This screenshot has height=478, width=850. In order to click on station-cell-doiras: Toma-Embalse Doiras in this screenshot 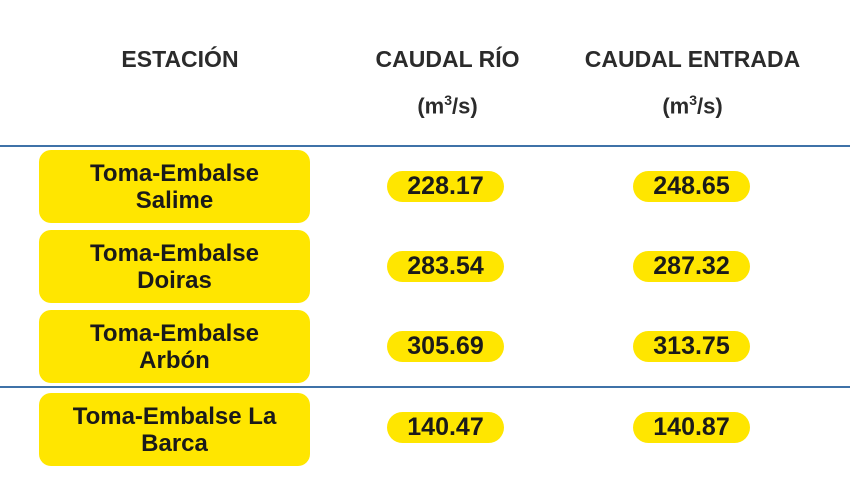, I will do `click(174, 266)`.